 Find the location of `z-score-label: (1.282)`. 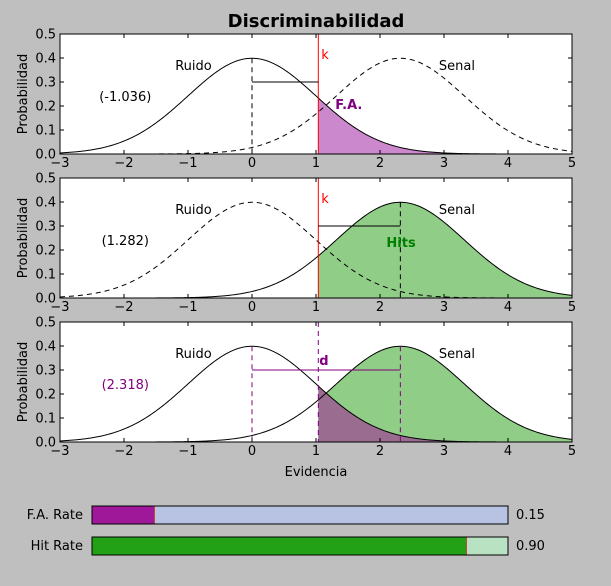

z-score-label: (1.282) is located at coordinates (125, 241).